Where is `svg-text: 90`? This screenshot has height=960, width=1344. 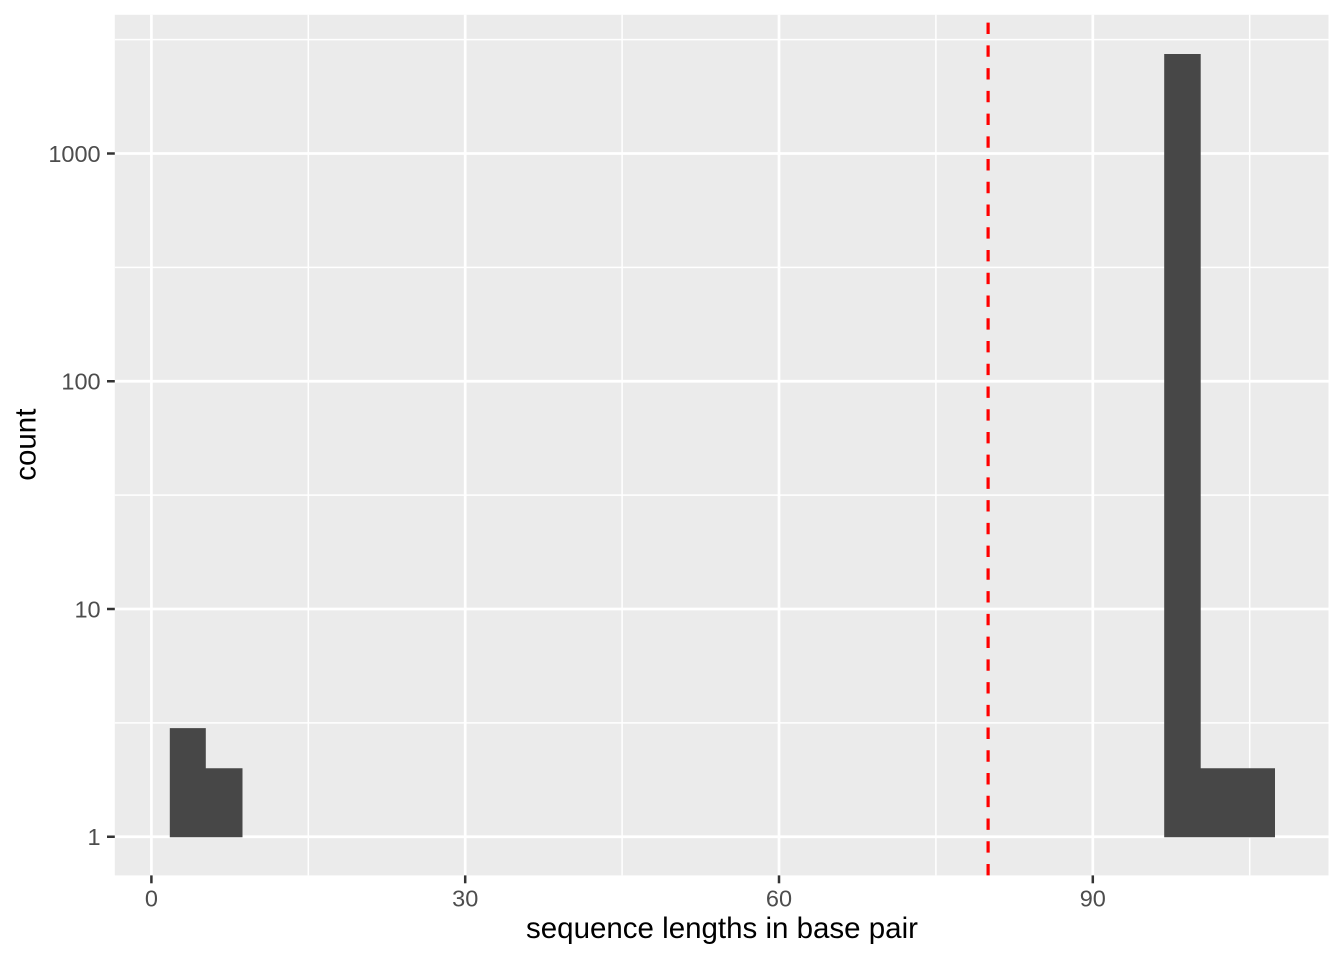 svg-text: 90 is located at coordinates (1093, 898).